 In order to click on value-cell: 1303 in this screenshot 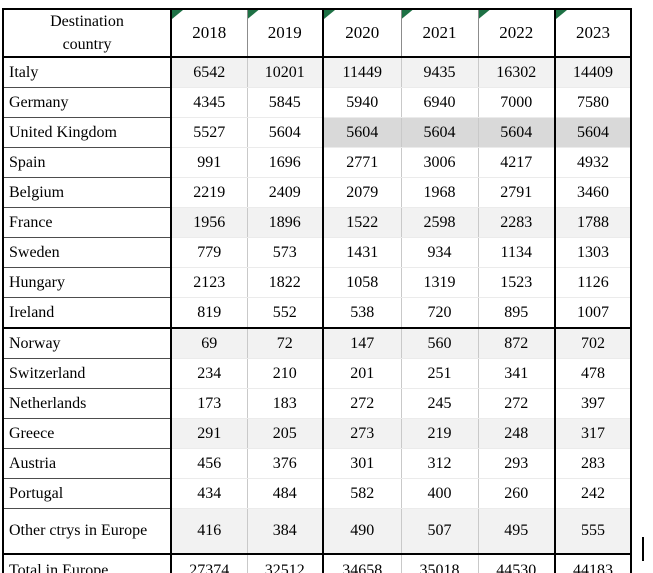, I will do `click(593, 253)`.